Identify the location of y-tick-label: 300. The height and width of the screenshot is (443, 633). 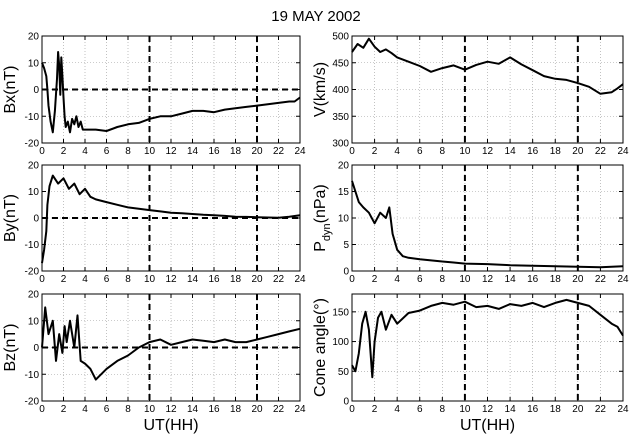
(340, 144).